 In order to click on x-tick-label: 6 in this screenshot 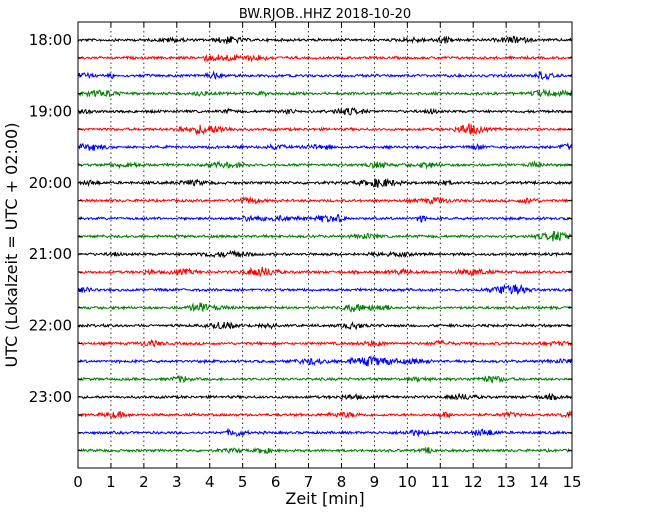, I will do `click(276, 482)`.